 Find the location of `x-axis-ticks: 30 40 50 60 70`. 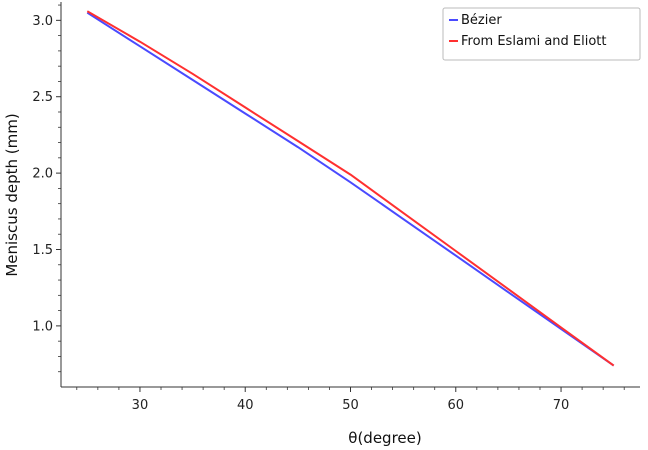

x-axis-ticks: 30 40 50 60 70 is located at coordinates (350, 400).